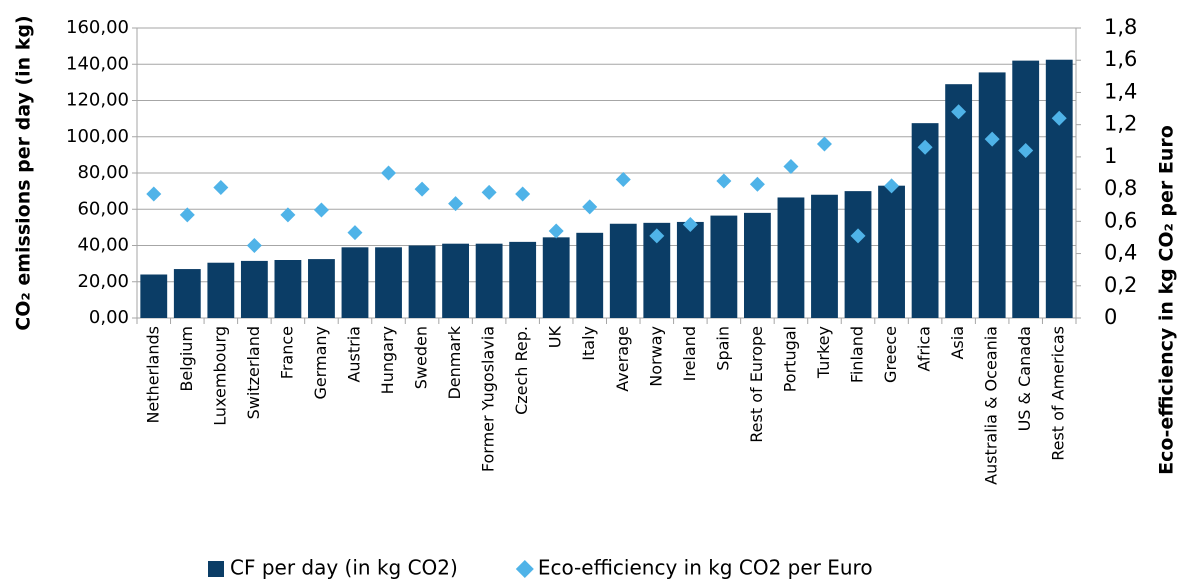 This screenshot has width=1185, height=584. I want to click on x-tick-label: US & Canada, so click(1024, 378).